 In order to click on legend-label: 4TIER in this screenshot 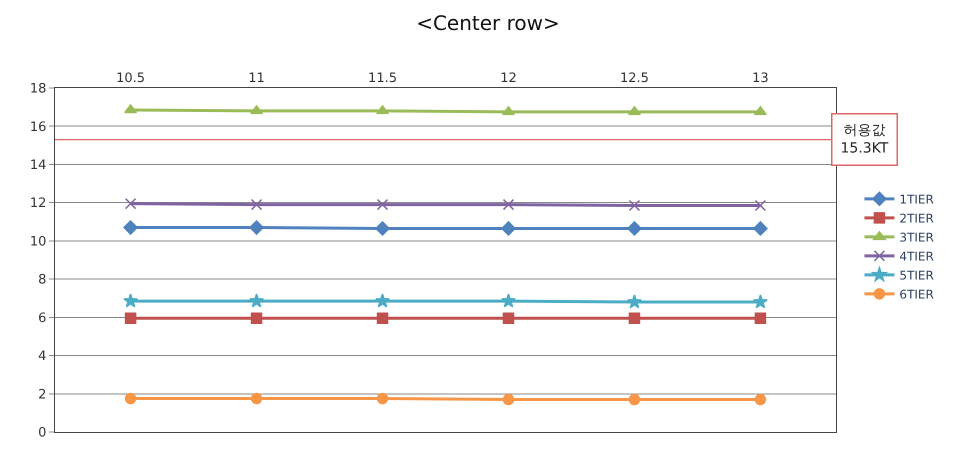, I will do `click(916, 257)`.